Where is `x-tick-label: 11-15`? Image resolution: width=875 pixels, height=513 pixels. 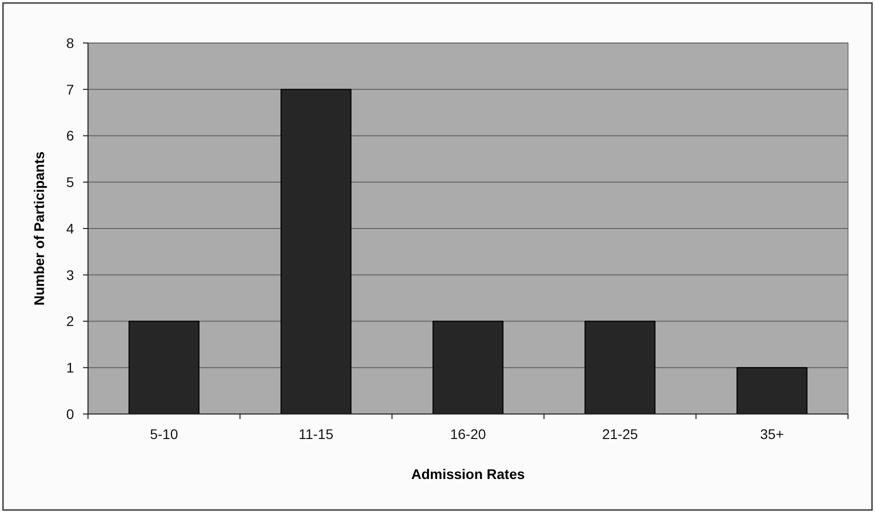 x-tick-label: 11-15 is located at coordinates (316, 434).